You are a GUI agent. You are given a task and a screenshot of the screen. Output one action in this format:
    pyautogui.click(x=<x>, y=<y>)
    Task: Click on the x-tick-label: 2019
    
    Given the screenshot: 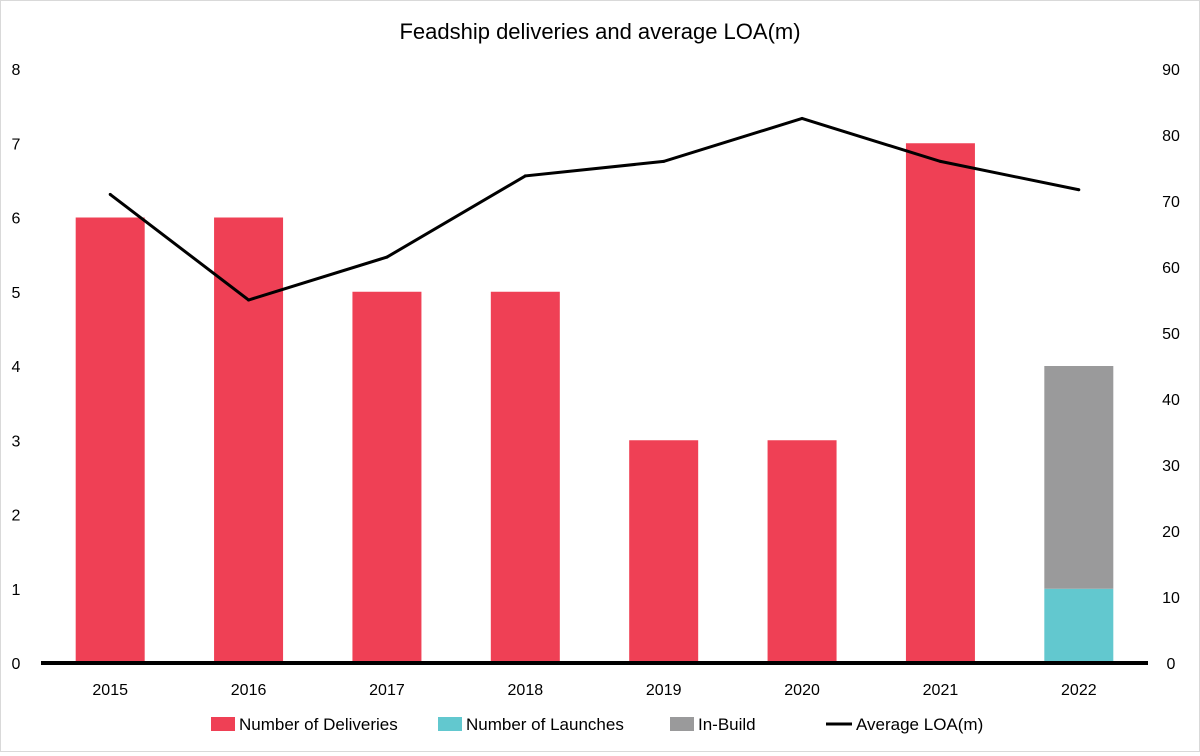 What is the action you would take?
    pyautogui.click(x=664, y=690)
    